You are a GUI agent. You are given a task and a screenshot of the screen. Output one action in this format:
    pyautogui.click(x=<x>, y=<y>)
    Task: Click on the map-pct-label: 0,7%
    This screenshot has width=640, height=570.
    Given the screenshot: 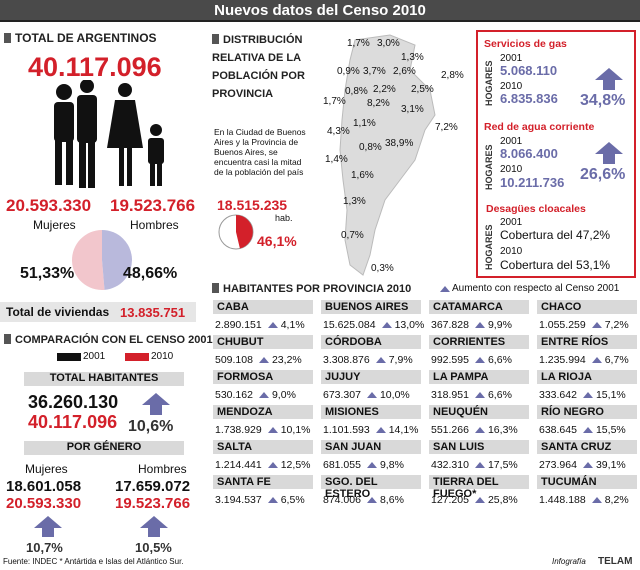 What is the action you would take?
    pyautogui.click(x=352, y=235)
    